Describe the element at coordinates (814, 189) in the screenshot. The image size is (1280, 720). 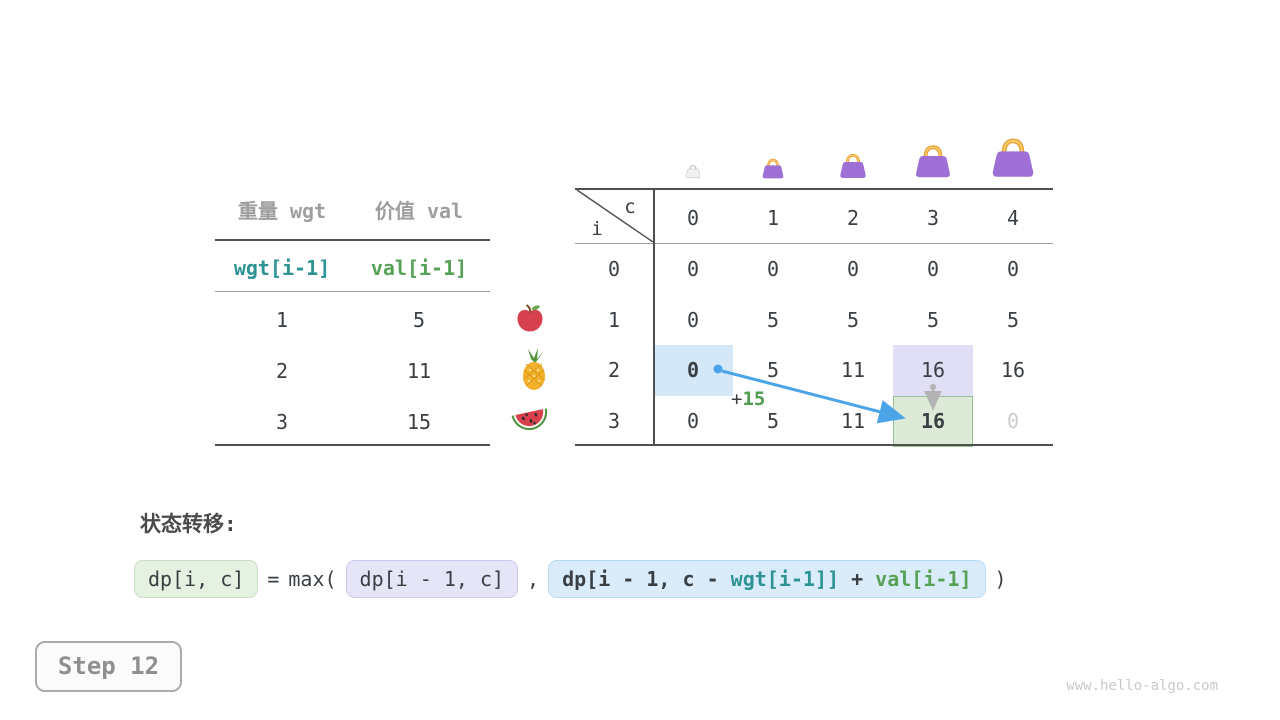
I see `dp-rule-top` at that location.